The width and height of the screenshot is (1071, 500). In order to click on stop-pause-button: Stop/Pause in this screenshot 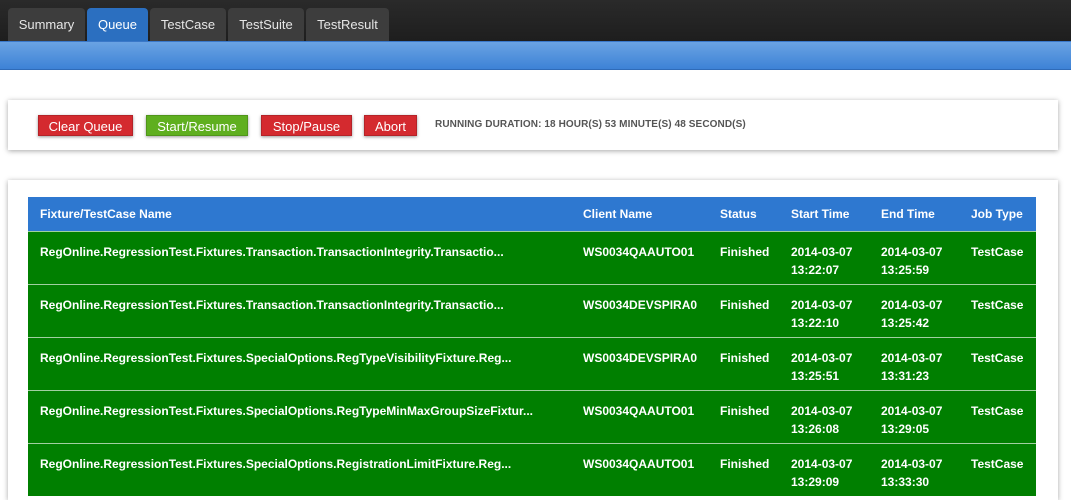, I will do `click(306, 125)`.